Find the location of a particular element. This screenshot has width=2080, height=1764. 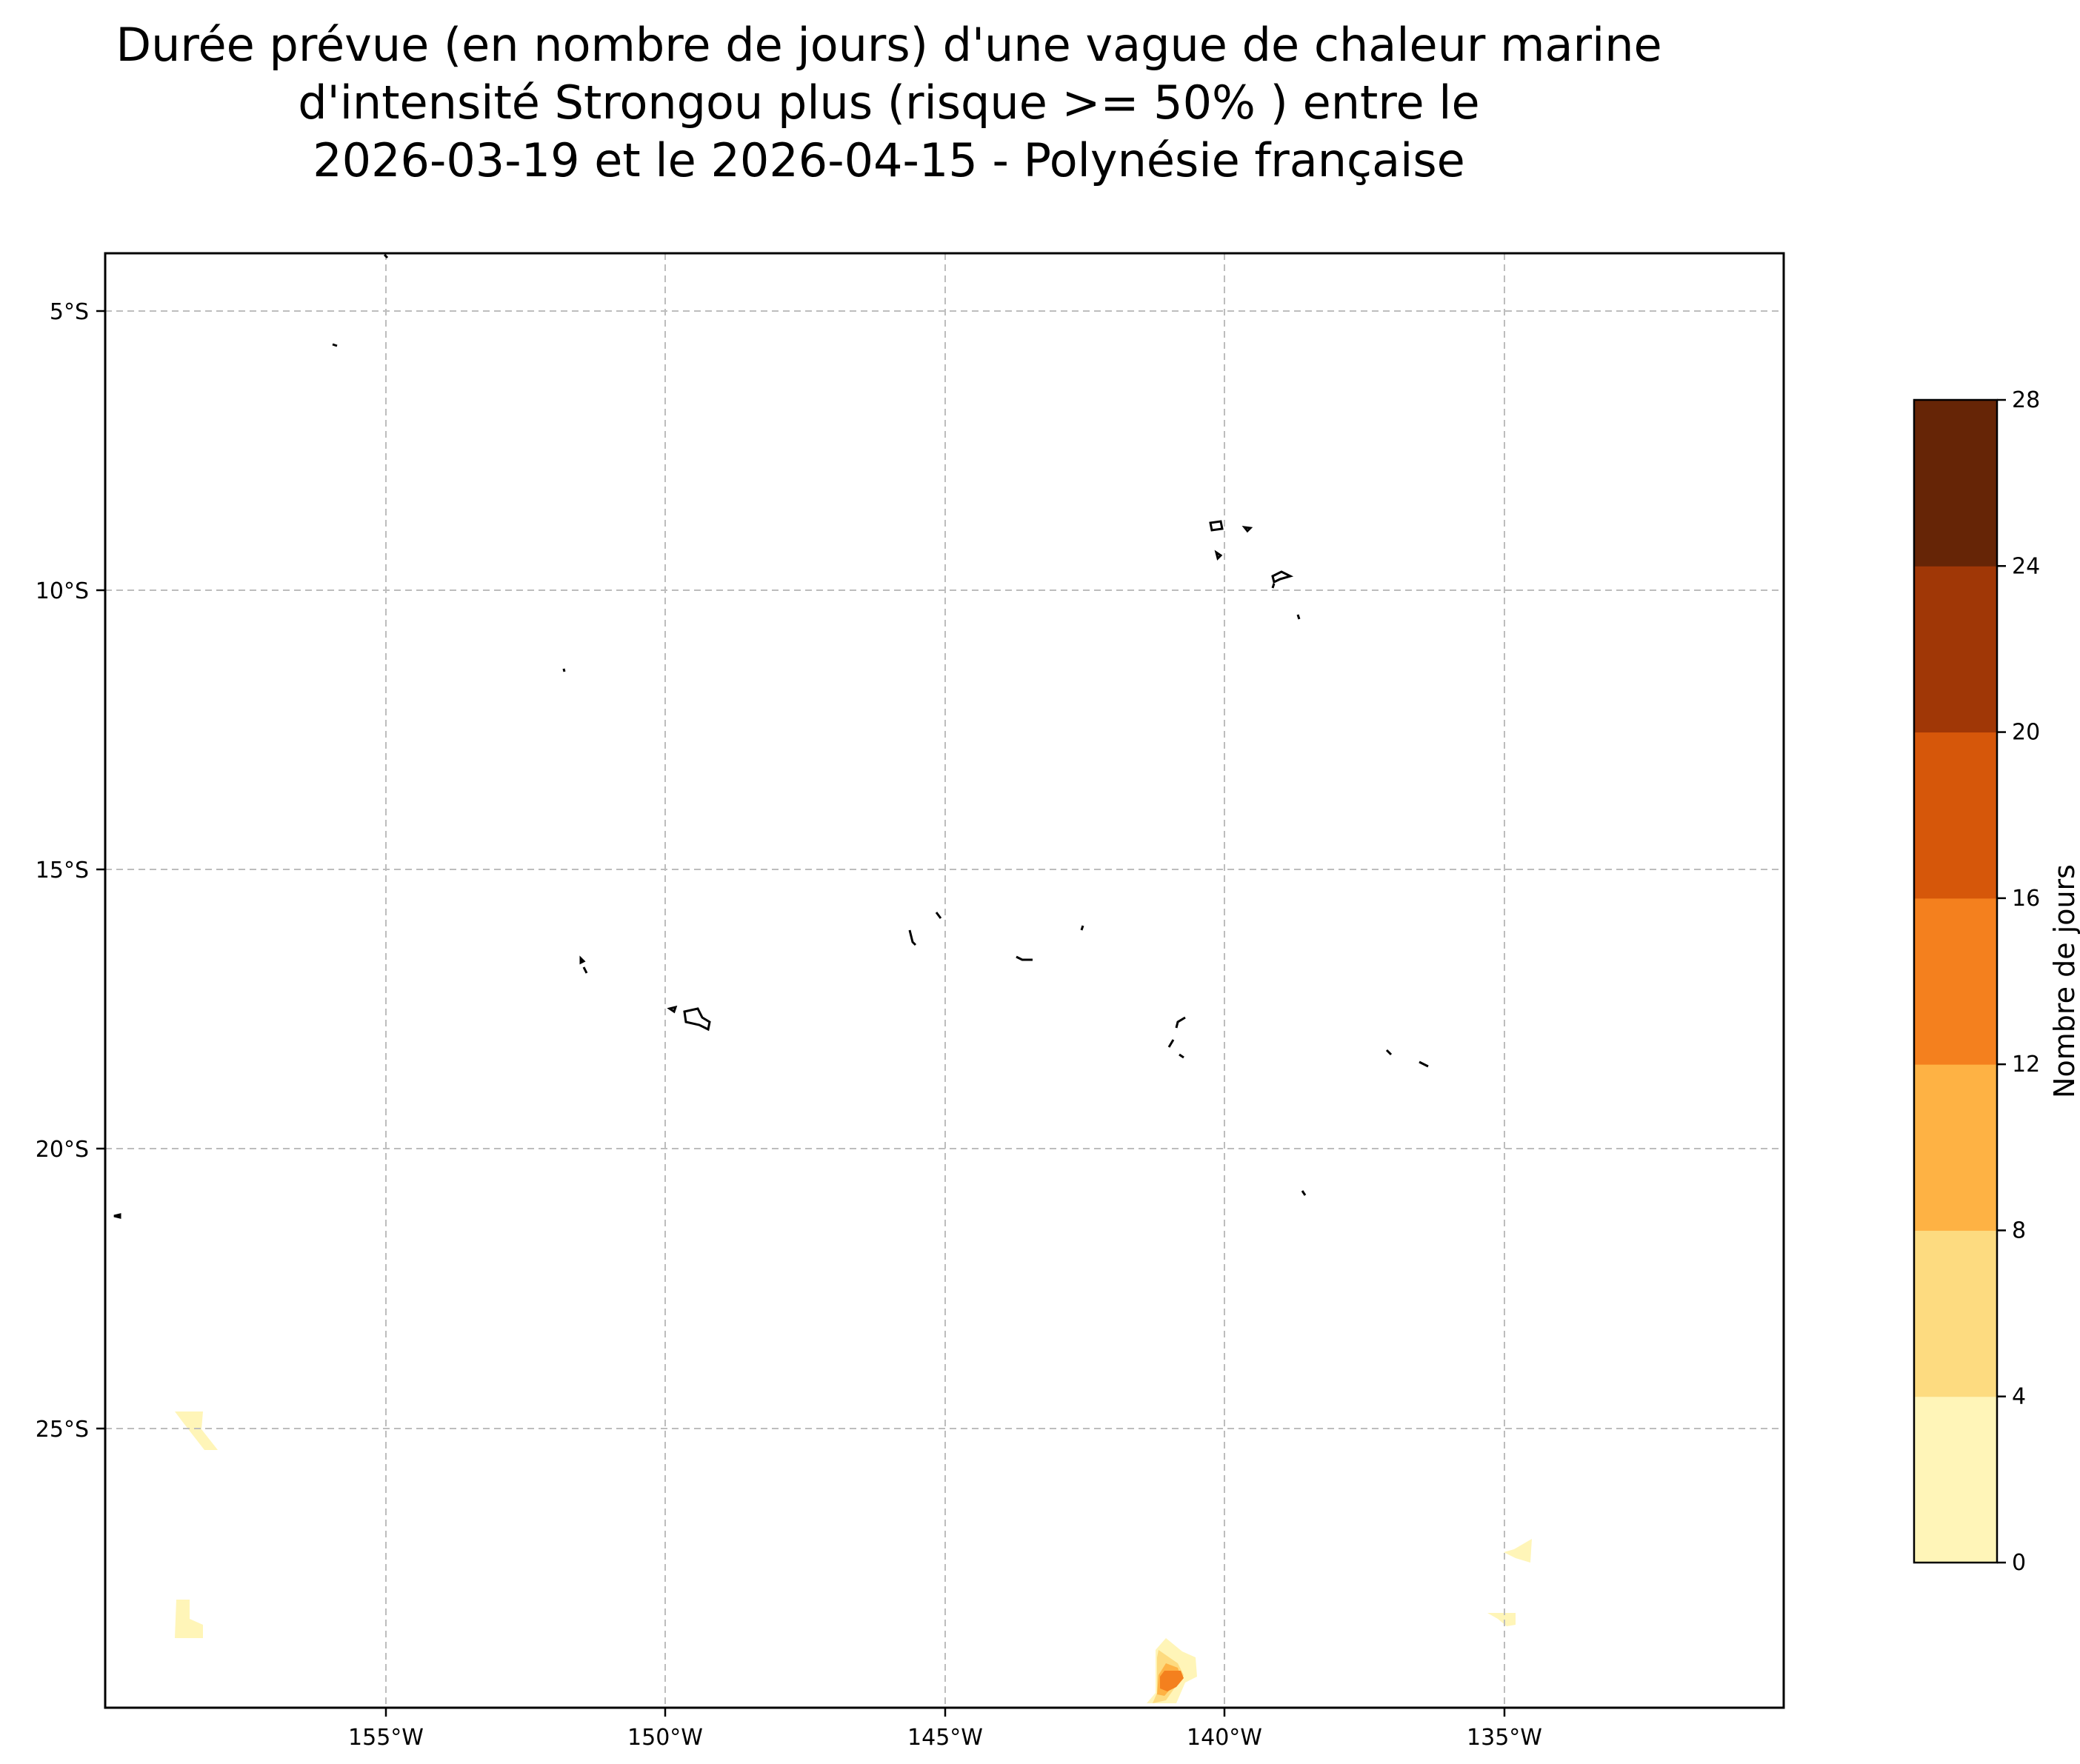

colorbar-label: Nombre de jours is located at coordinates (2064, 981).